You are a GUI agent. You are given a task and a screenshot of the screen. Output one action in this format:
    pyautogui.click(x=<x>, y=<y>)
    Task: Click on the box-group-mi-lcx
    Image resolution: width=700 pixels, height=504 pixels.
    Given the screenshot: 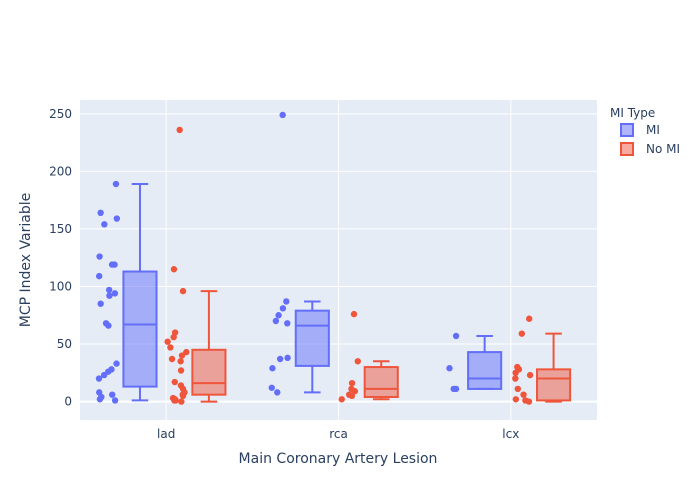 What is the action you would take?
    pyautogui.click(x=474, y=362)
    